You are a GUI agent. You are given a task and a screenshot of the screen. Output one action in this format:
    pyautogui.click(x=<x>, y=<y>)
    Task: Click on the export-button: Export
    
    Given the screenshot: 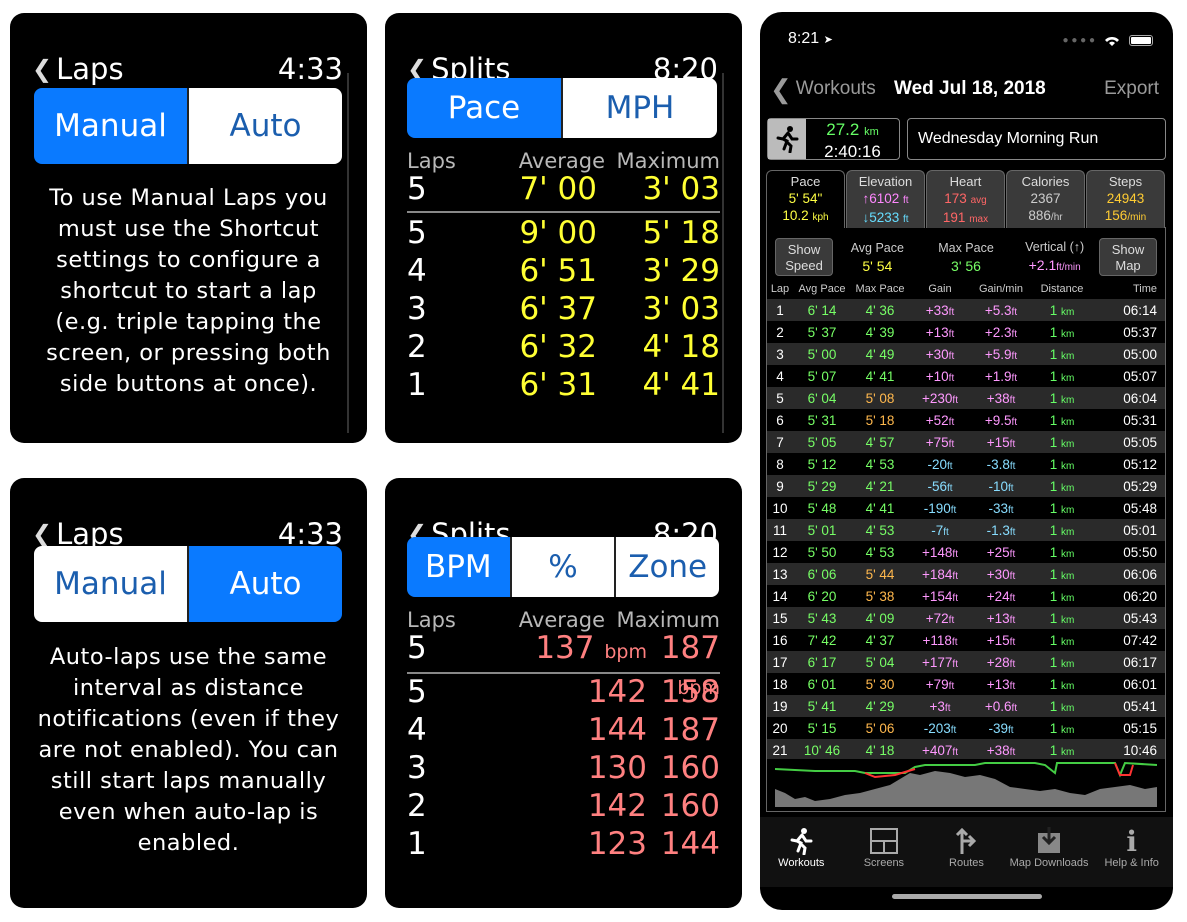 What is the action you would take?
    pyautogui.click(x=1131, y=88)
    